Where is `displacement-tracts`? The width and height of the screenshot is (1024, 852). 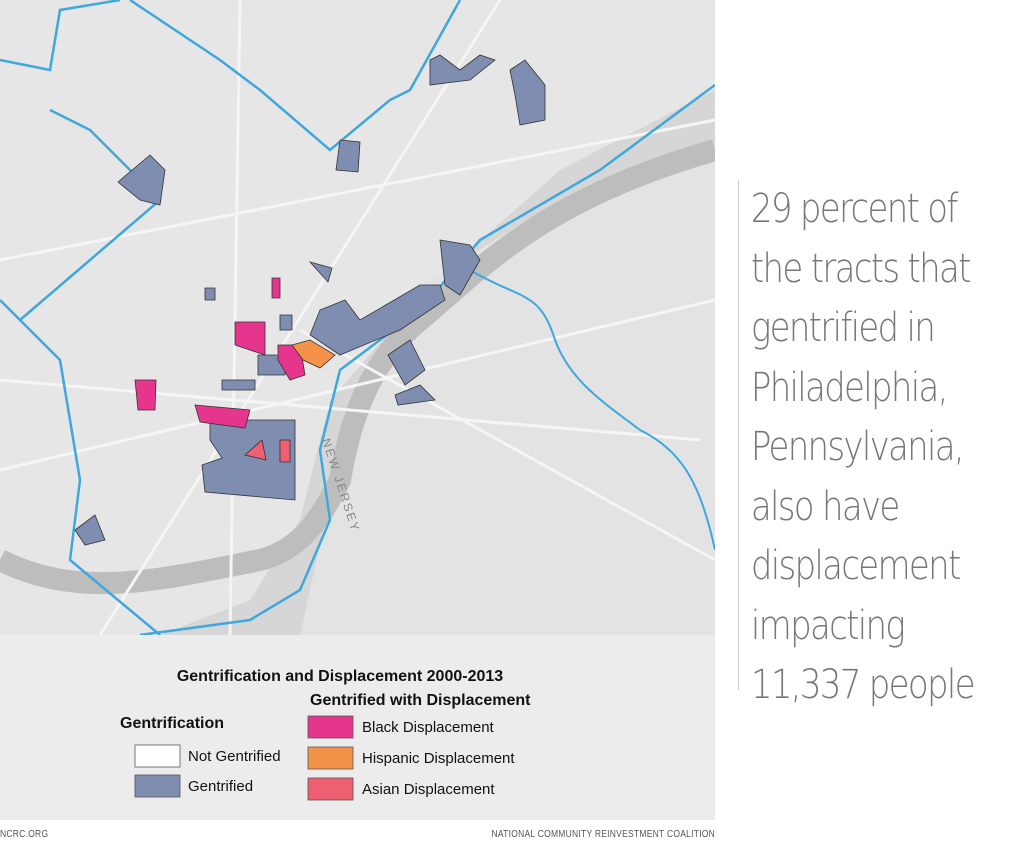 displacement-tracts is located at coordinates (235, 370).